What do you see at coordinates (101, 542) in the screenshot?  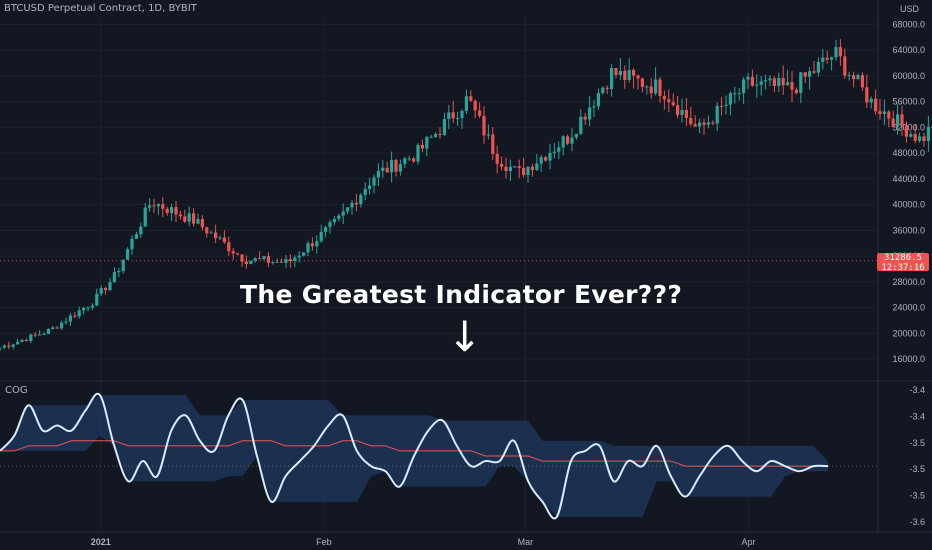 I see `time-axis-tick: 2021` at bounding box center [101, 542].